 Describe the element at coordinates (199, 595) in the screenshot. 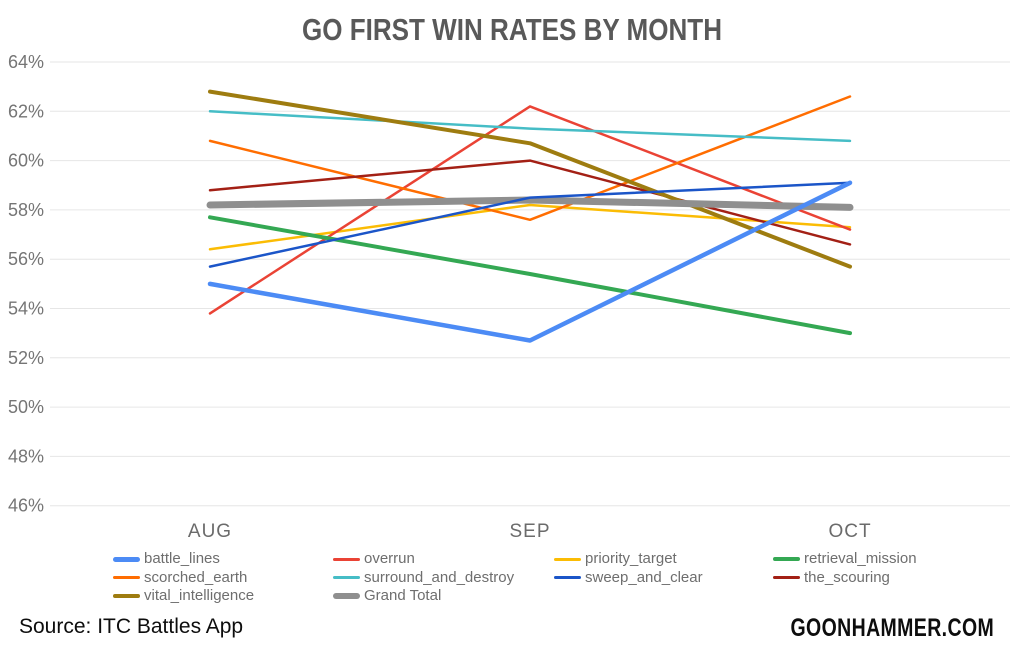

I see `legend-label: vital_intelligence` at that location.